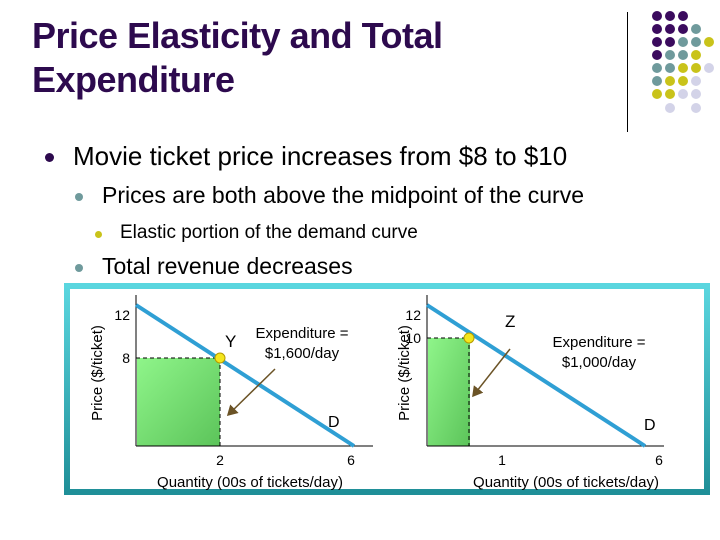 This screenshot has height=540, width=720. Describe the element at coordinates (227, 266) in the screenshot. I see `bullet-text: Total revenue decreases` at that location.